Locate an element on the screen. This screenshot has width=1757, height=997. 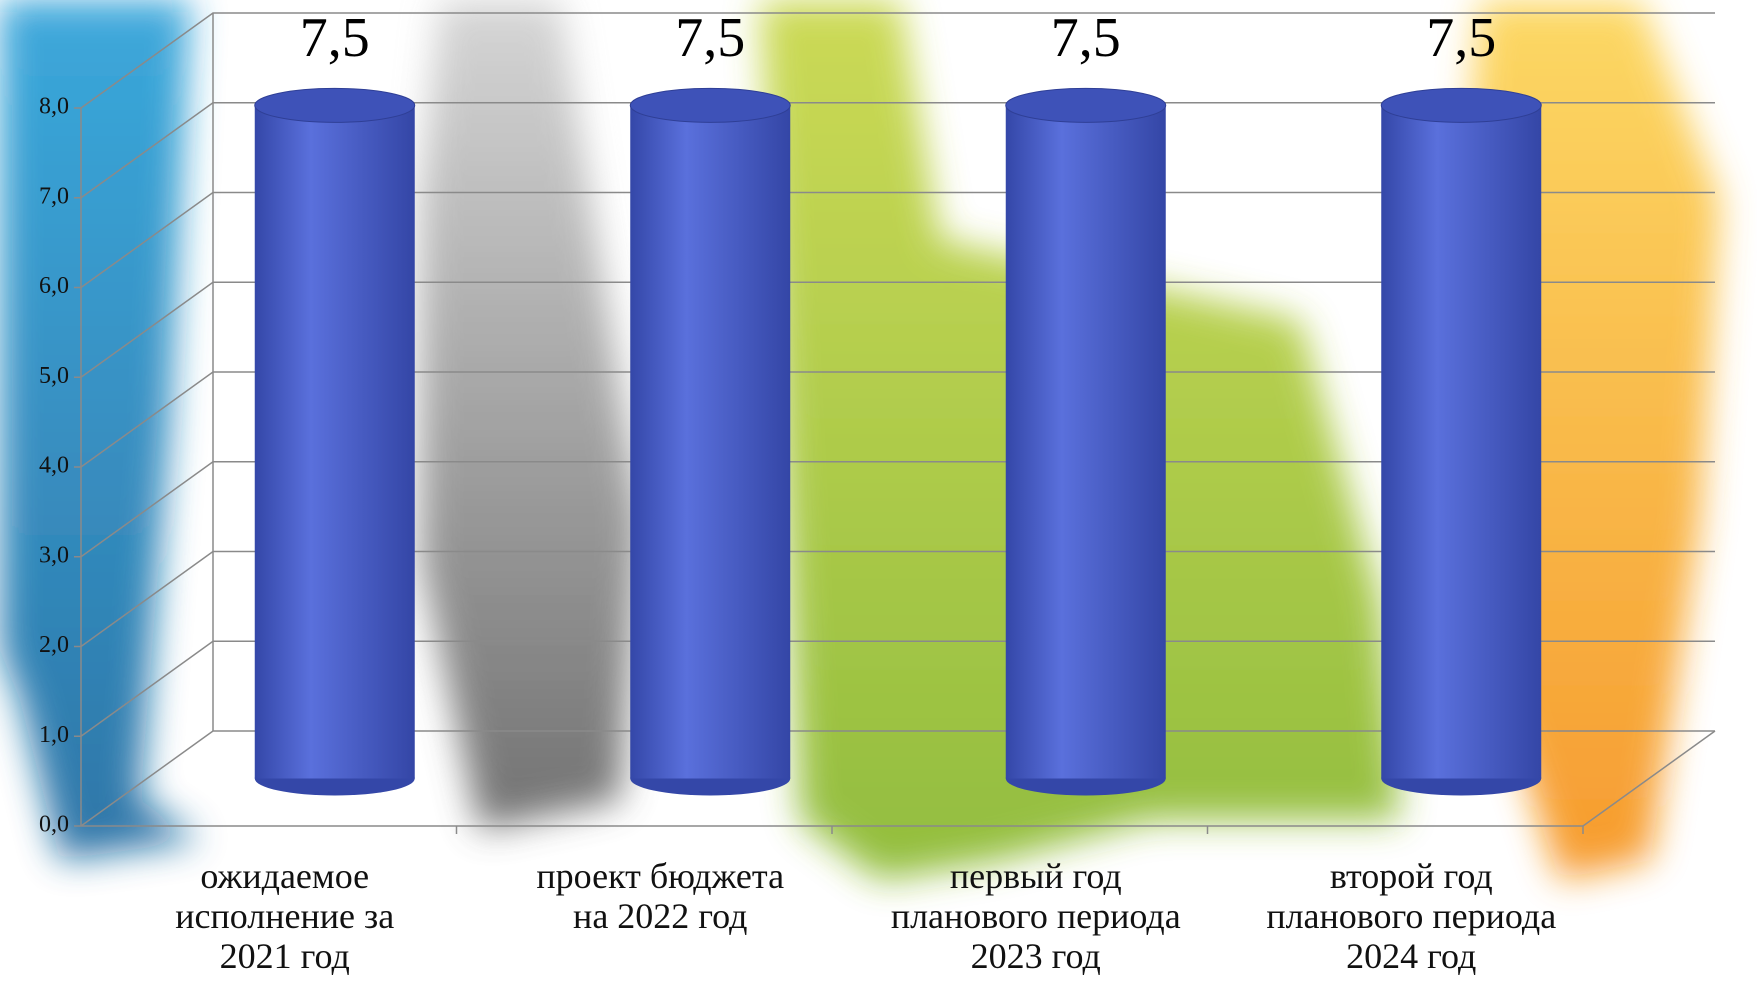
y-tick-label: 0,0 is located at coordinates (54, 825).